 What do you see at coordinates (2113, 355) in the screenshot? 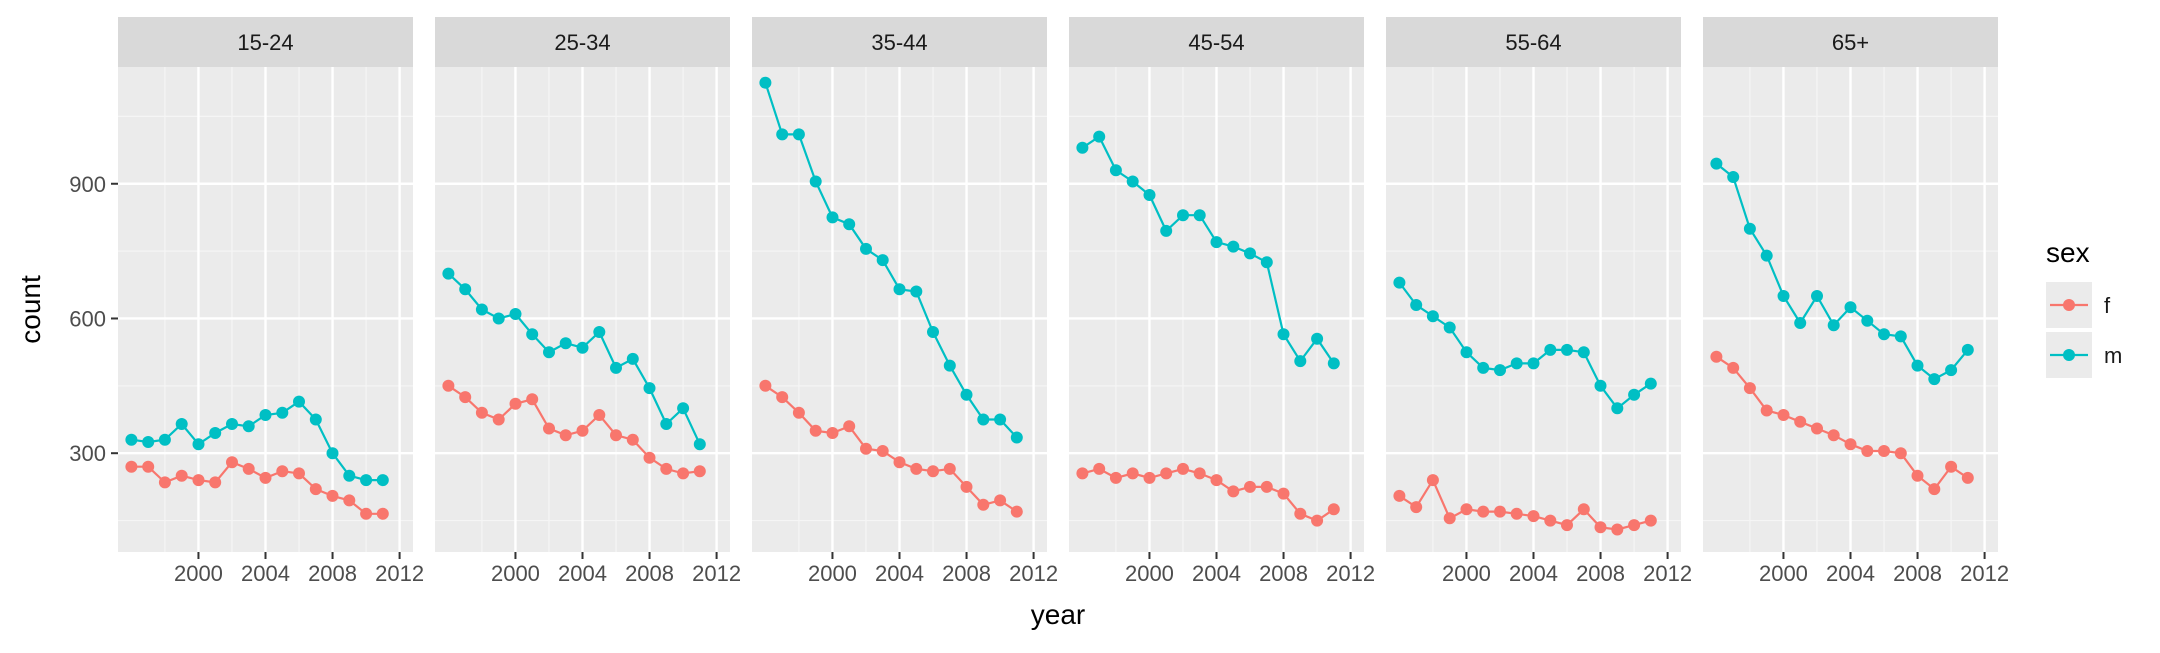
I see `legend-label: m` at bounding box center [2113, 355].